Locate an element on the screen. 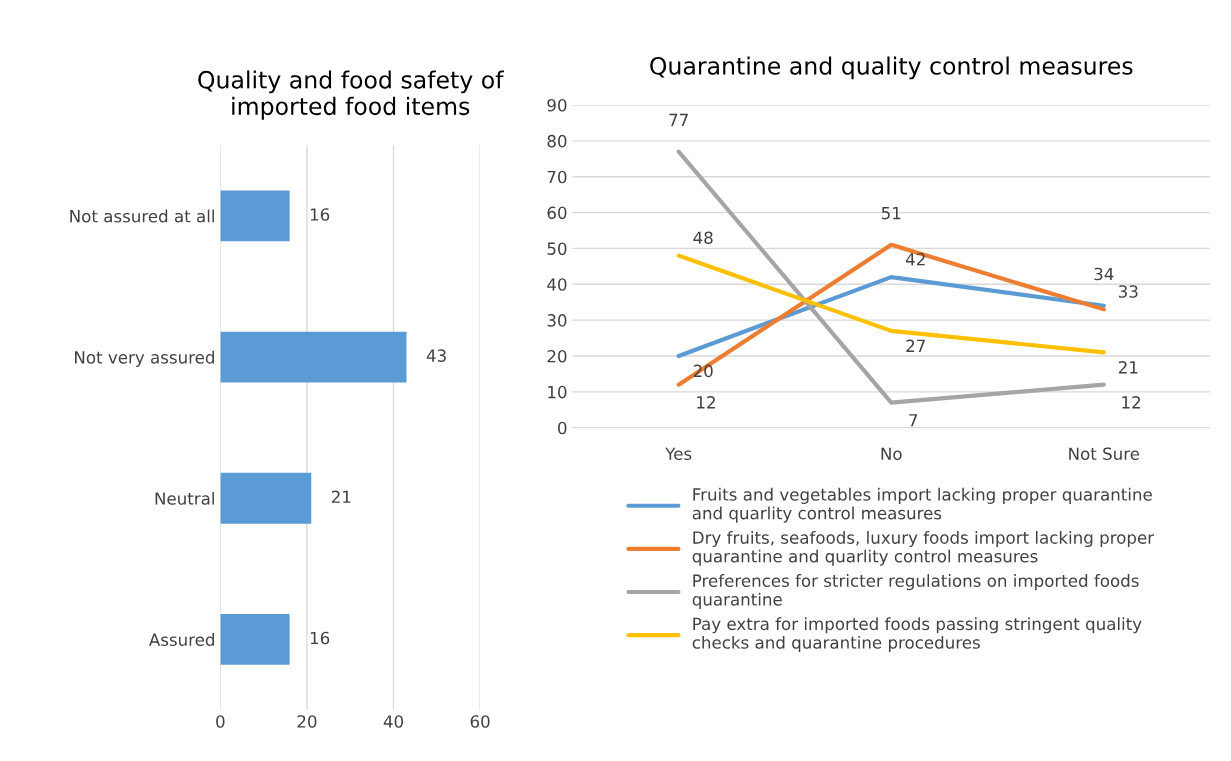 The height and width of the screenshot is (761, 1231). data-label: 27 is located at coordinates (915, 345).